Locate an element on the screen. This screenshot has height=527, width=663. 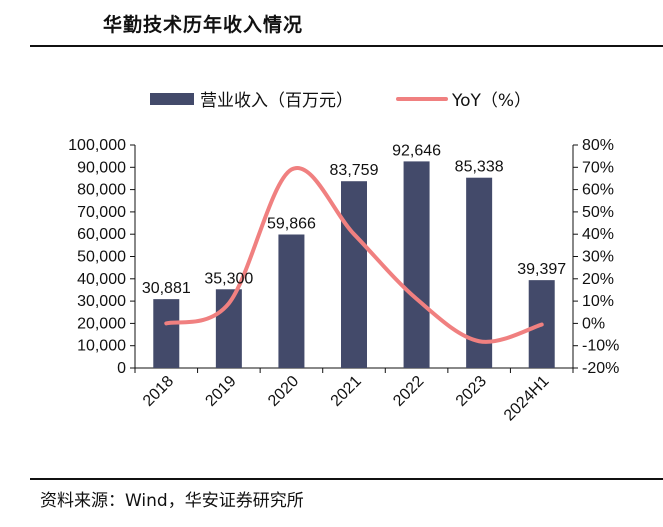
right-tick-label: 70% is located at coordinates (598, 167).